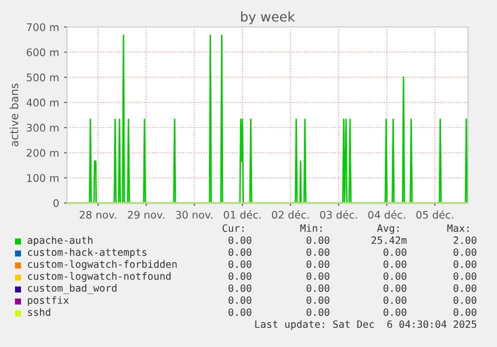 The height and width of the screenshot is (347, 497). I want to click on text: Last update: Sat Dec 6 04:30:04 2025, so click(365, 325).